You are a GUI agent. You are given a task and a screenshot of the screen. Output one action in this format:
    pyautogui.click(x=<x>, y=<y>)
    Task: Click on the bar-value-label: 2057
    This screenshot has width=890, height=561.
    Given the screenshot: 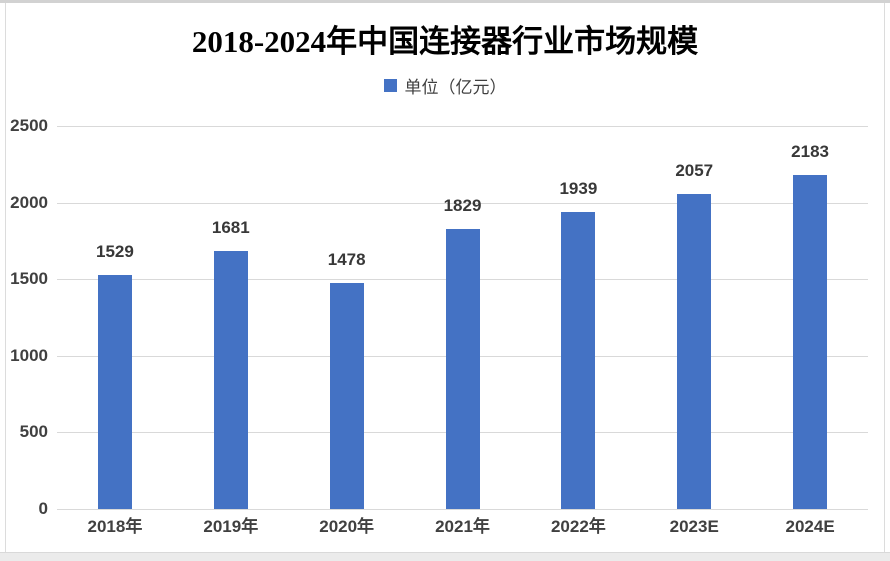 What is the action you would take?
    pyautogui.click(x=694, y=170)
    